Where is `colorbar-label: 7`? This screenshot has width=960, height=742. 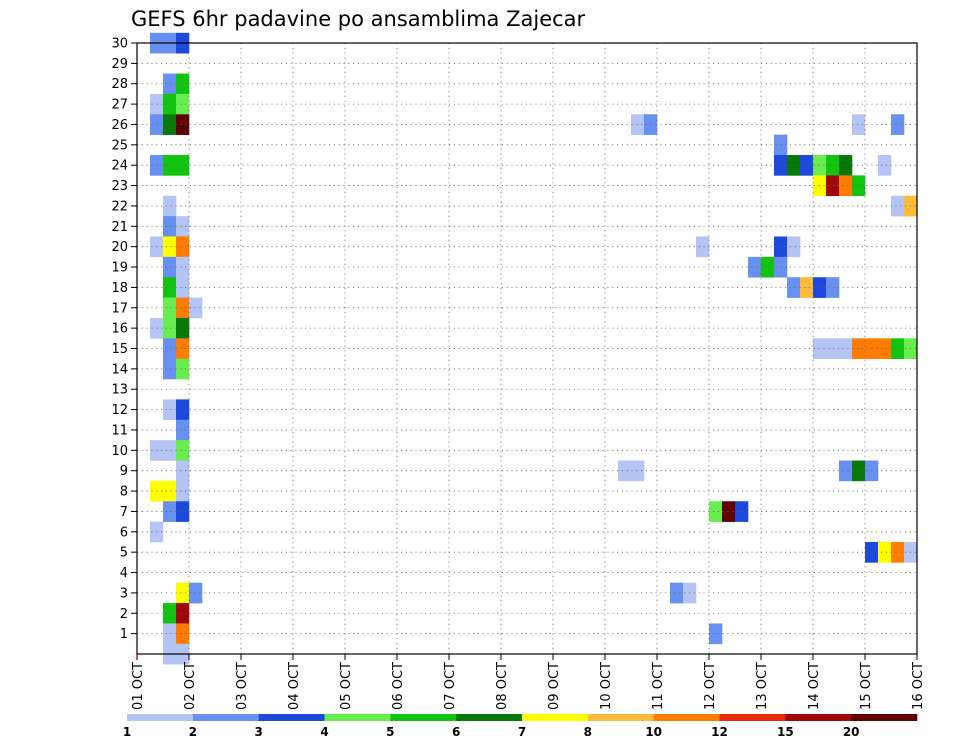 colorbar-label: 7 is located at coordinates (522, 732).